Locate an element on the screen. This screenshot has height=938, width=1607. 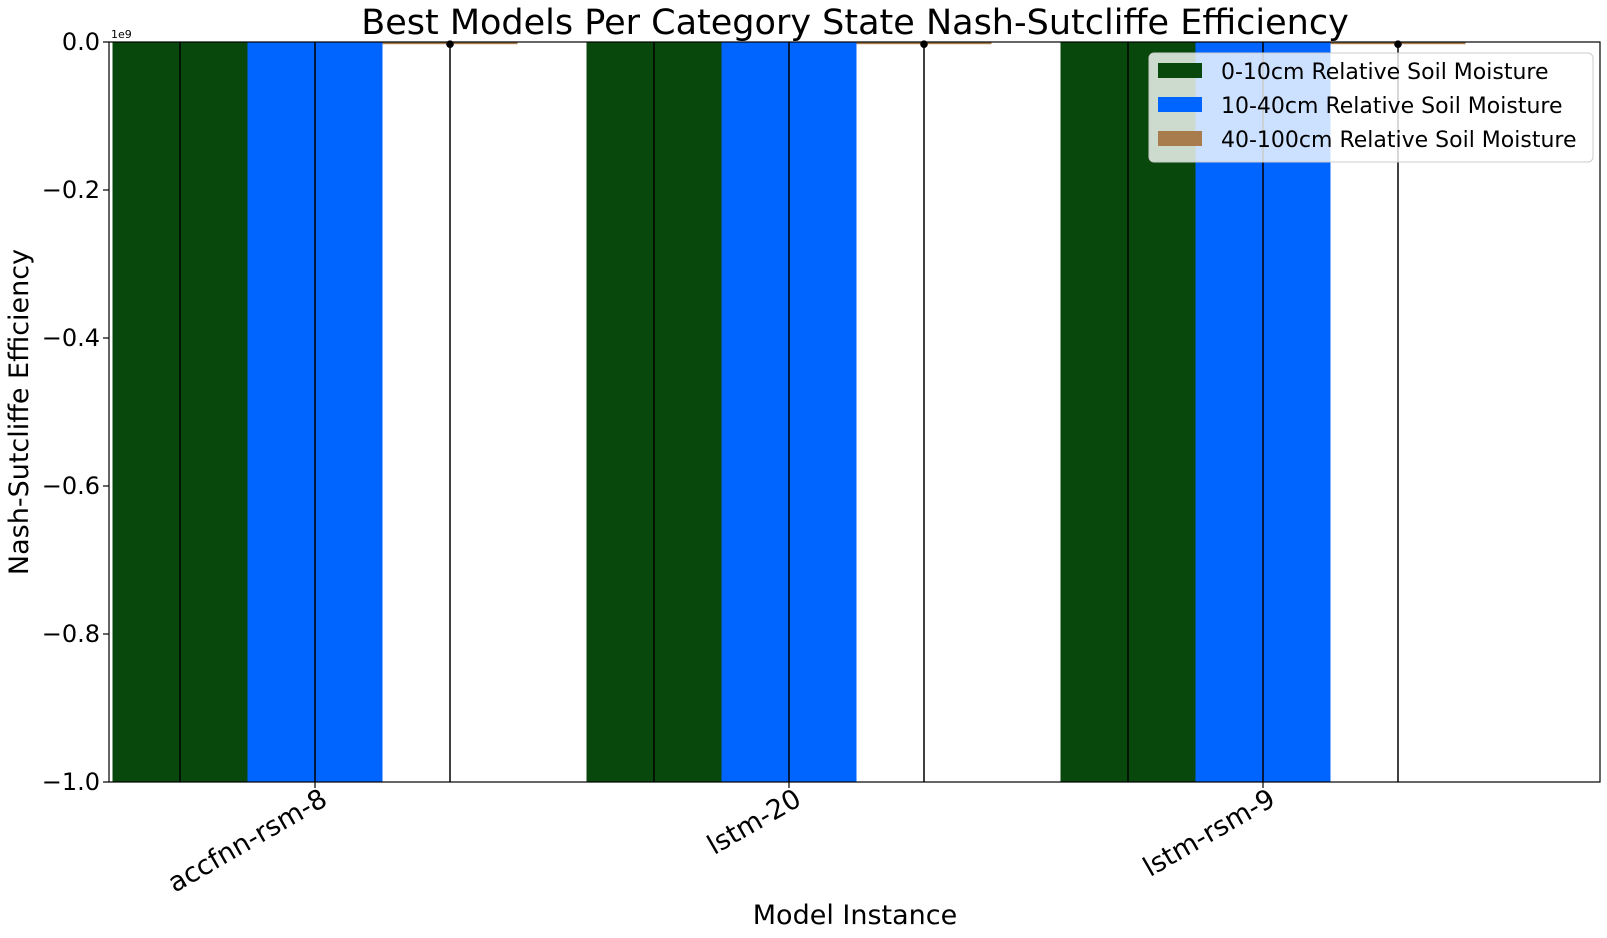
y-tick-label: 0.0 is located at coordinates (81, 42).